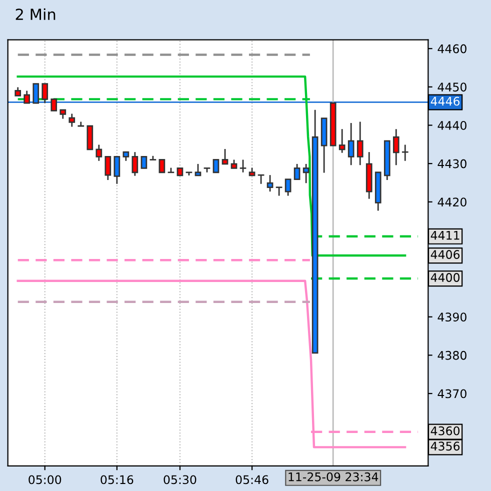 This screenshot has height=491, width=491. What do you see at coordinates (445, 101) in the screenshot?
I see `ref-line-label: 4446` at bounding box center [445, 101].